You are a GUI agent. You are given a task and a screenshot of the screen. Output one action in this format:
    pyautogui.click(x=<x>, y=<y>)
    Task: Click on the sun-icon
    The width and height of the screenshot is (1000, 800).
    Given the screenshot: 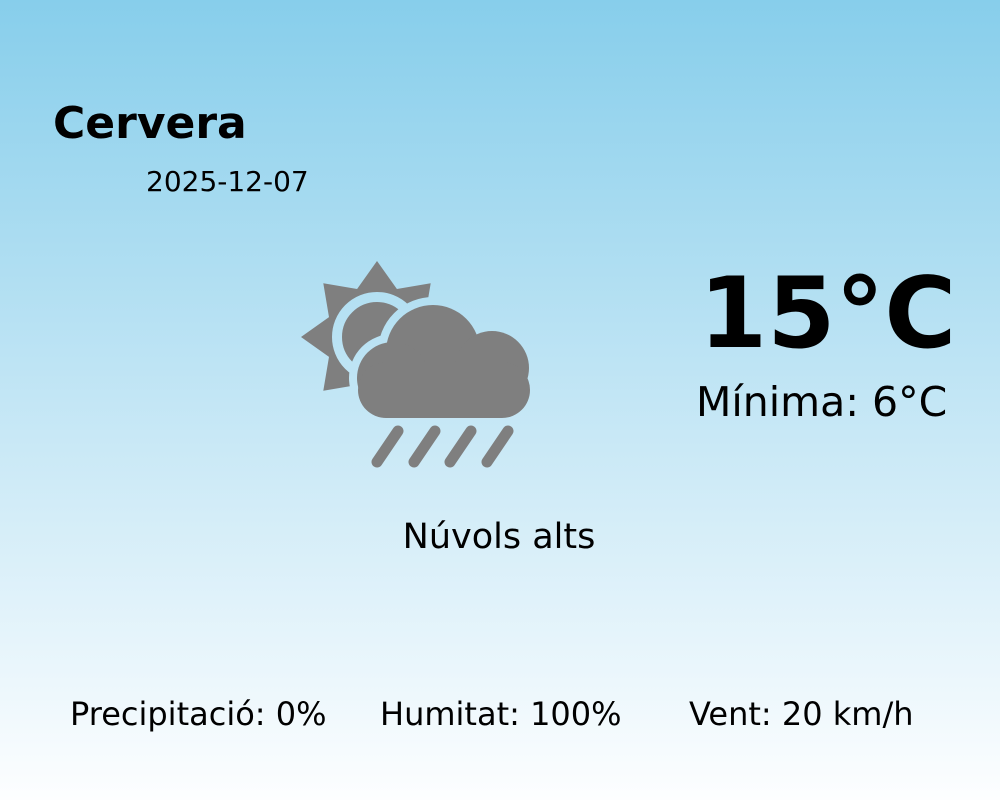 What is the action you would take?
    pyautogui.click(x=377, y=337)
    